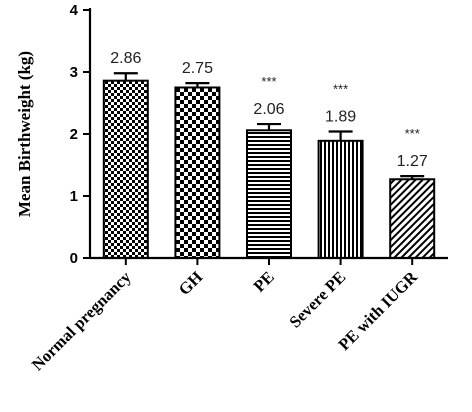 The width and height of the screenshot is (472, 412). I want to click on x-tick-label: Normal pregnancy, so click(81, 320).